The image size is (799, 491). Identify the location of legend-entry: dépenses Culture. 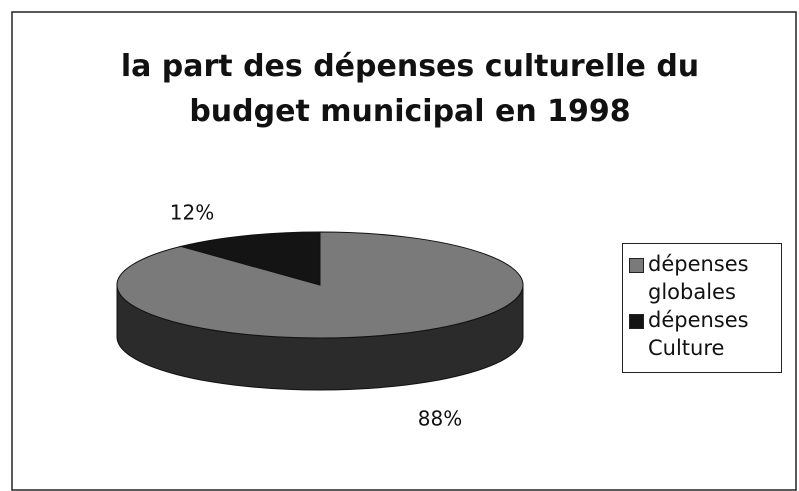
(702, 334).